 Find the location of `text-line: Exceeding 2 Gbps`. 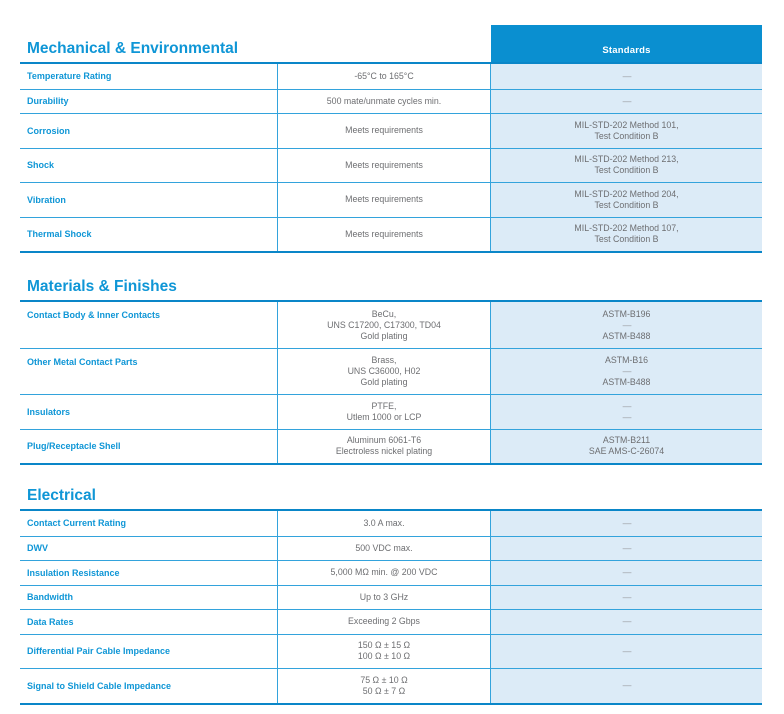

text-line: Exceeding 2 Gbps is located at coordinates (384, 621).